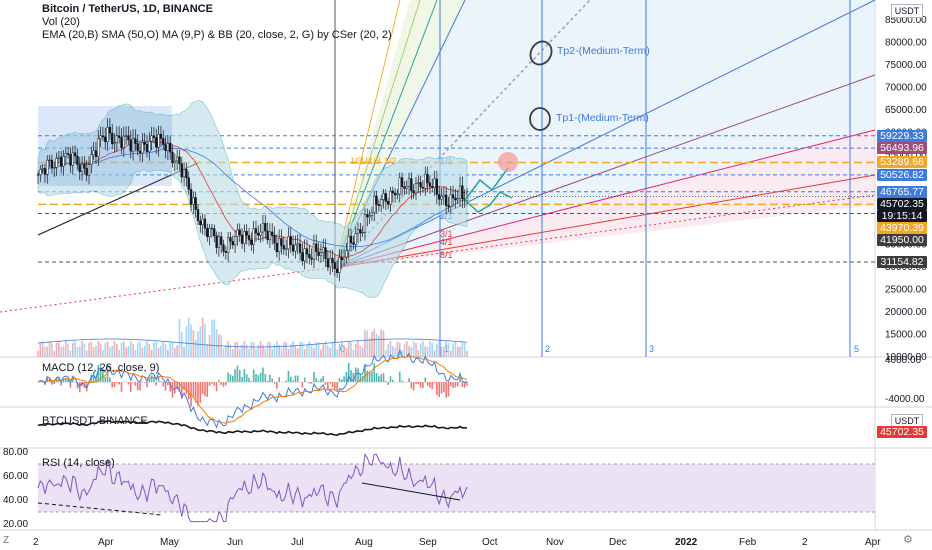 The image size is (932, 550). What do you see at coordinates (95, 421) in the screenshot?
I see `compare-label: BTCUSDT, BINANCE` at bounding box center [95, 421].